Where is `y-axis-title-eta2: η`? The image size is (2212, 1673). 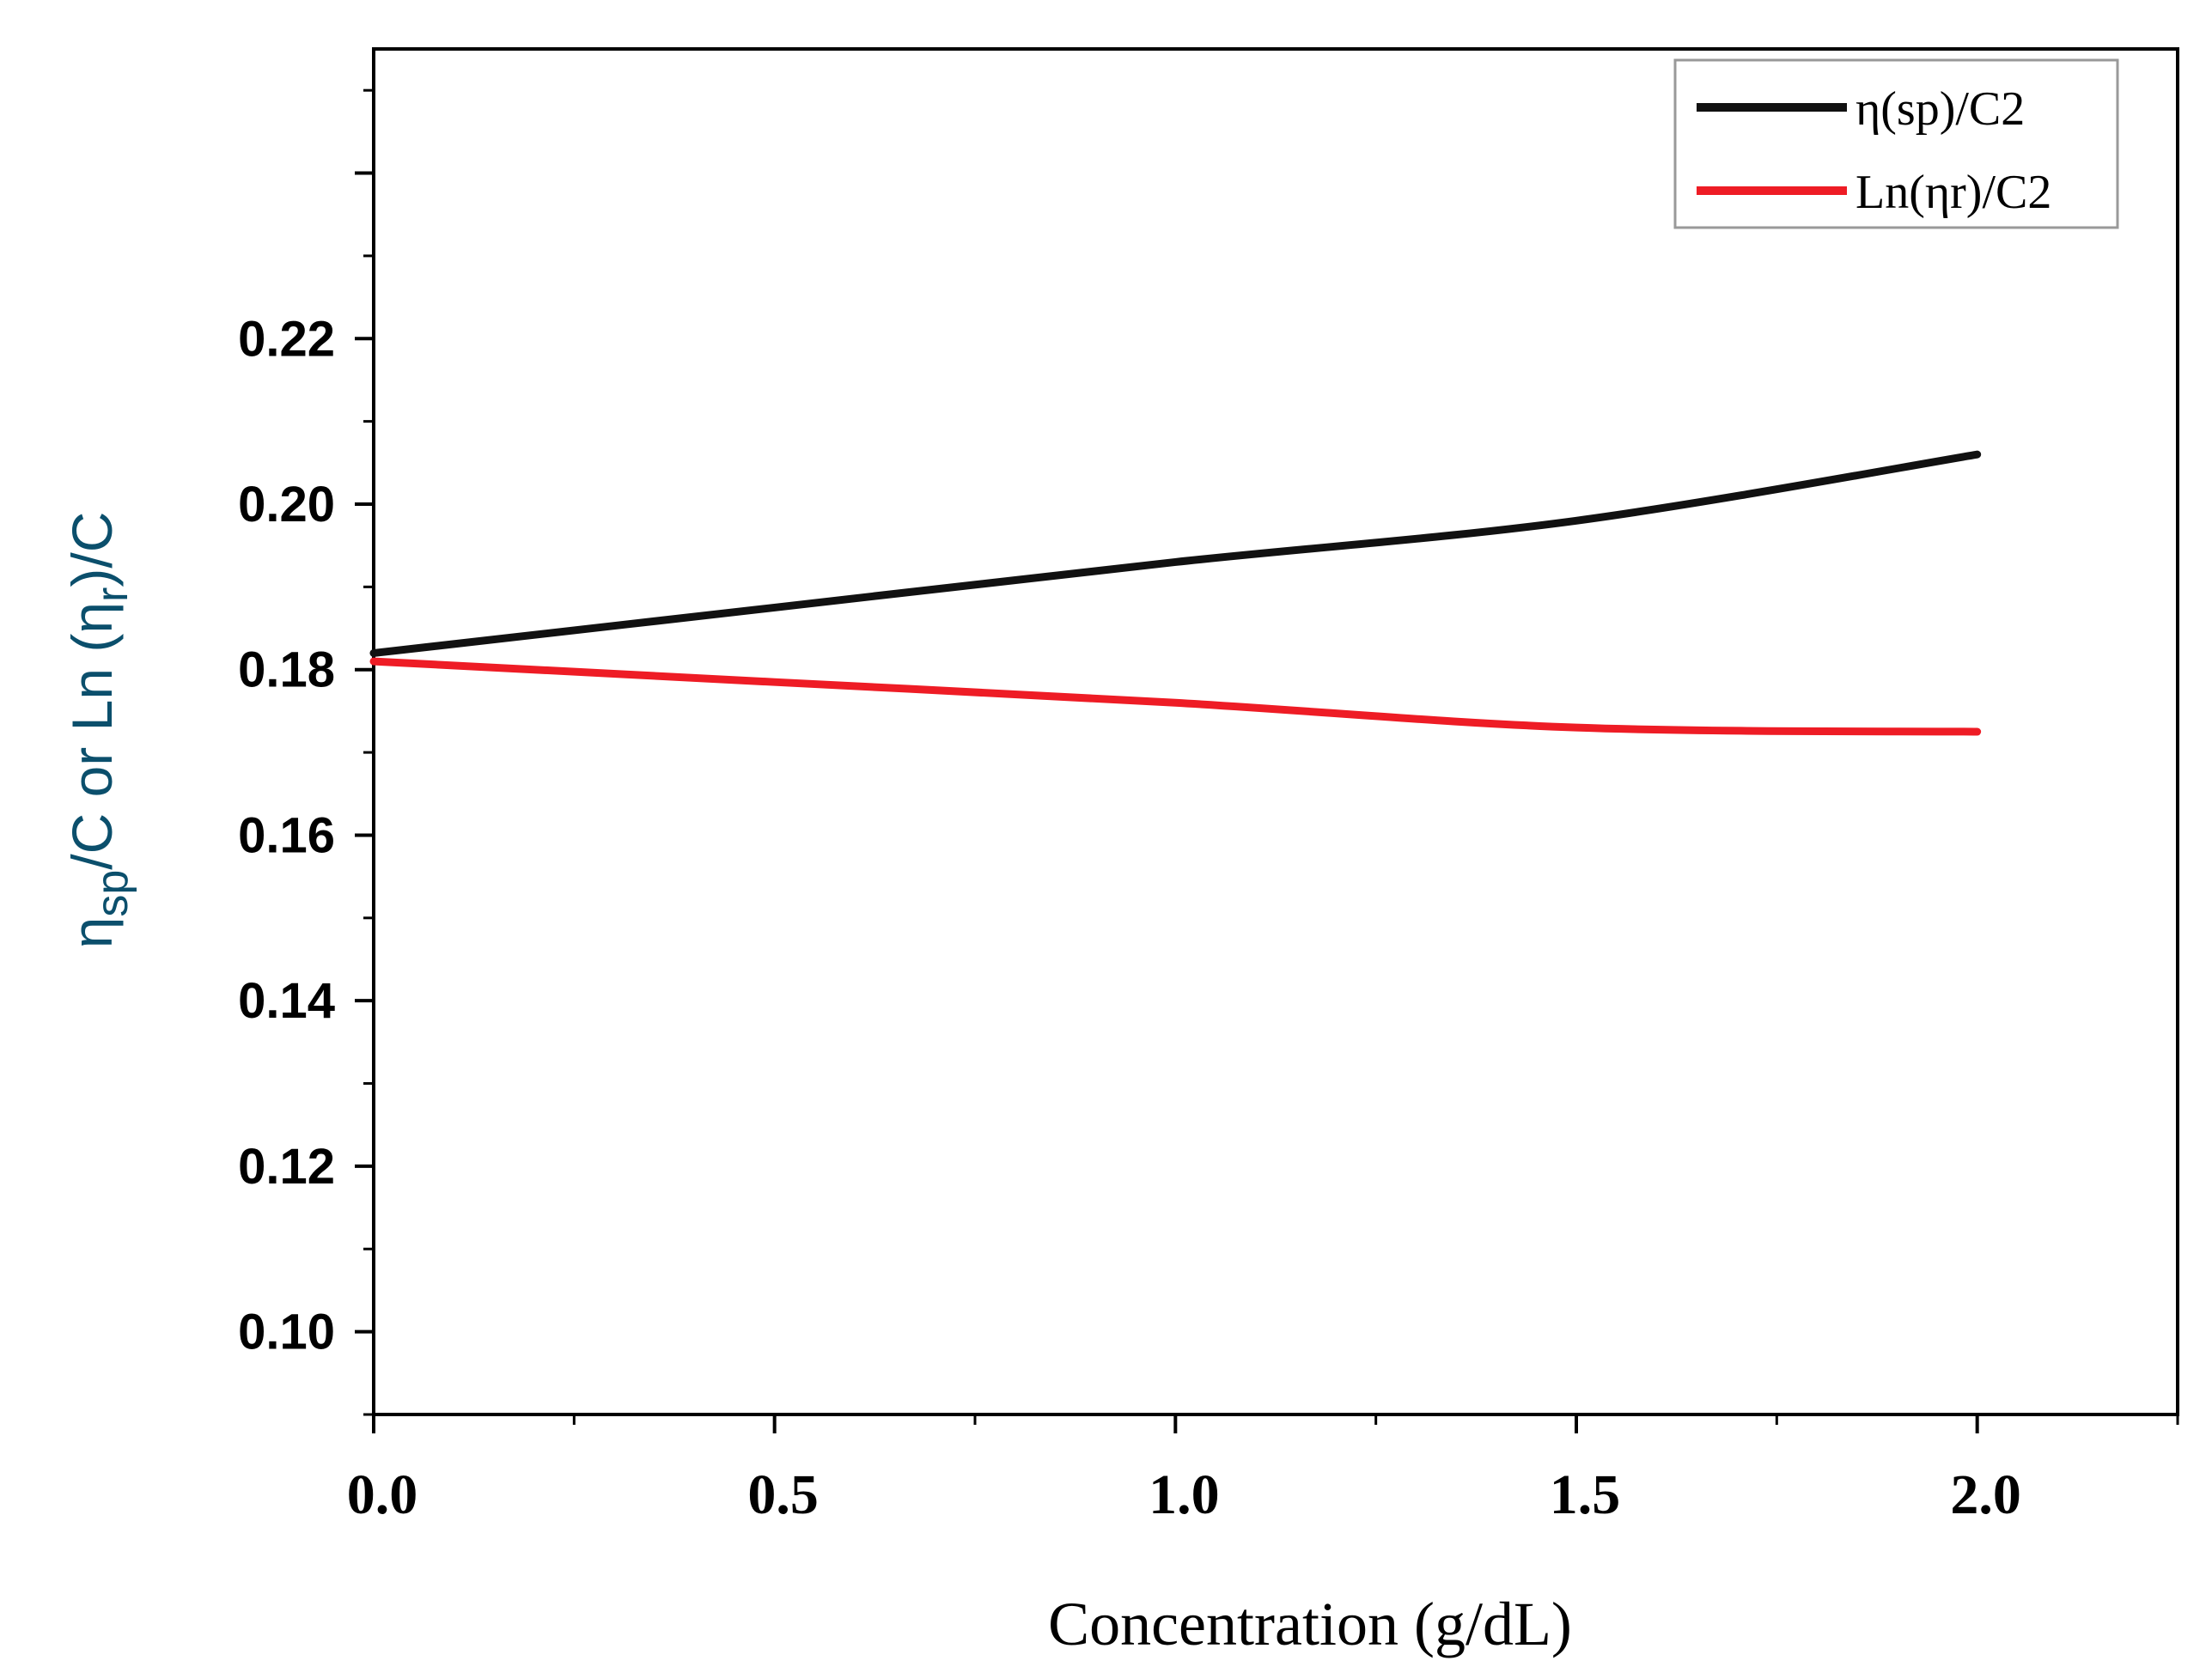
y-axis-title-eta2: η is located at coordinates (92, 618).